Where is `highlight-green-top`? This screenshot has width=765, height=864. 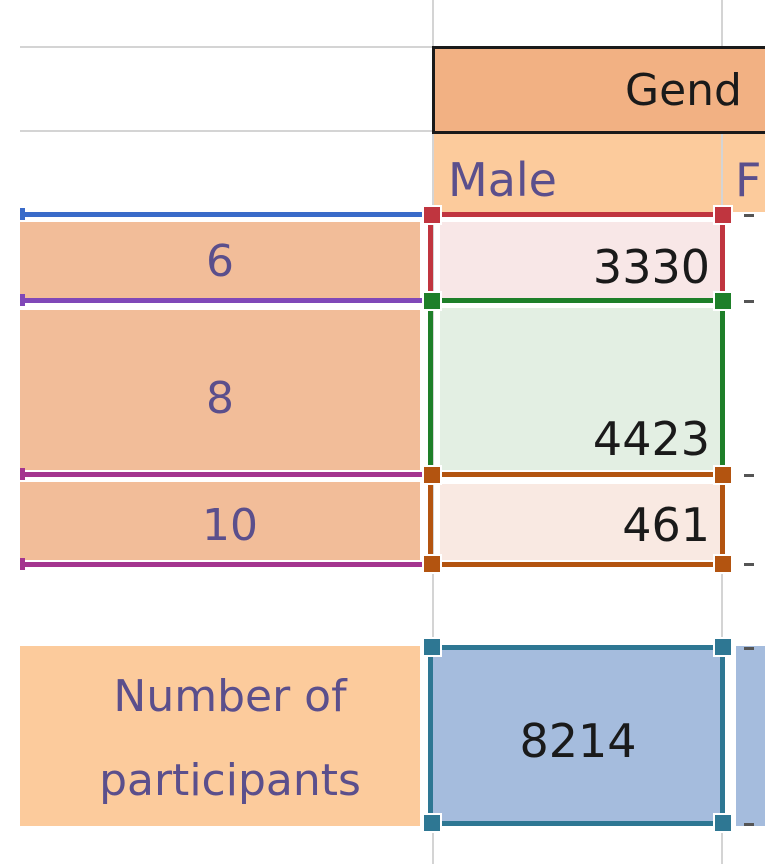
highlight-green-top is located at coordinates (581, 300).